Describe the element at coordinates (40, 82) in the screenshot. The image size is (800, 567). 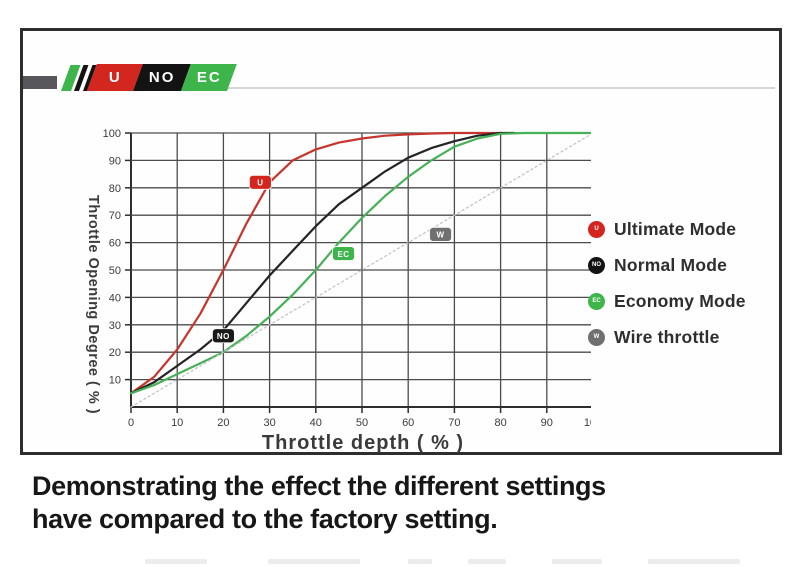
I see `ribbon-gray-bar` at that location.